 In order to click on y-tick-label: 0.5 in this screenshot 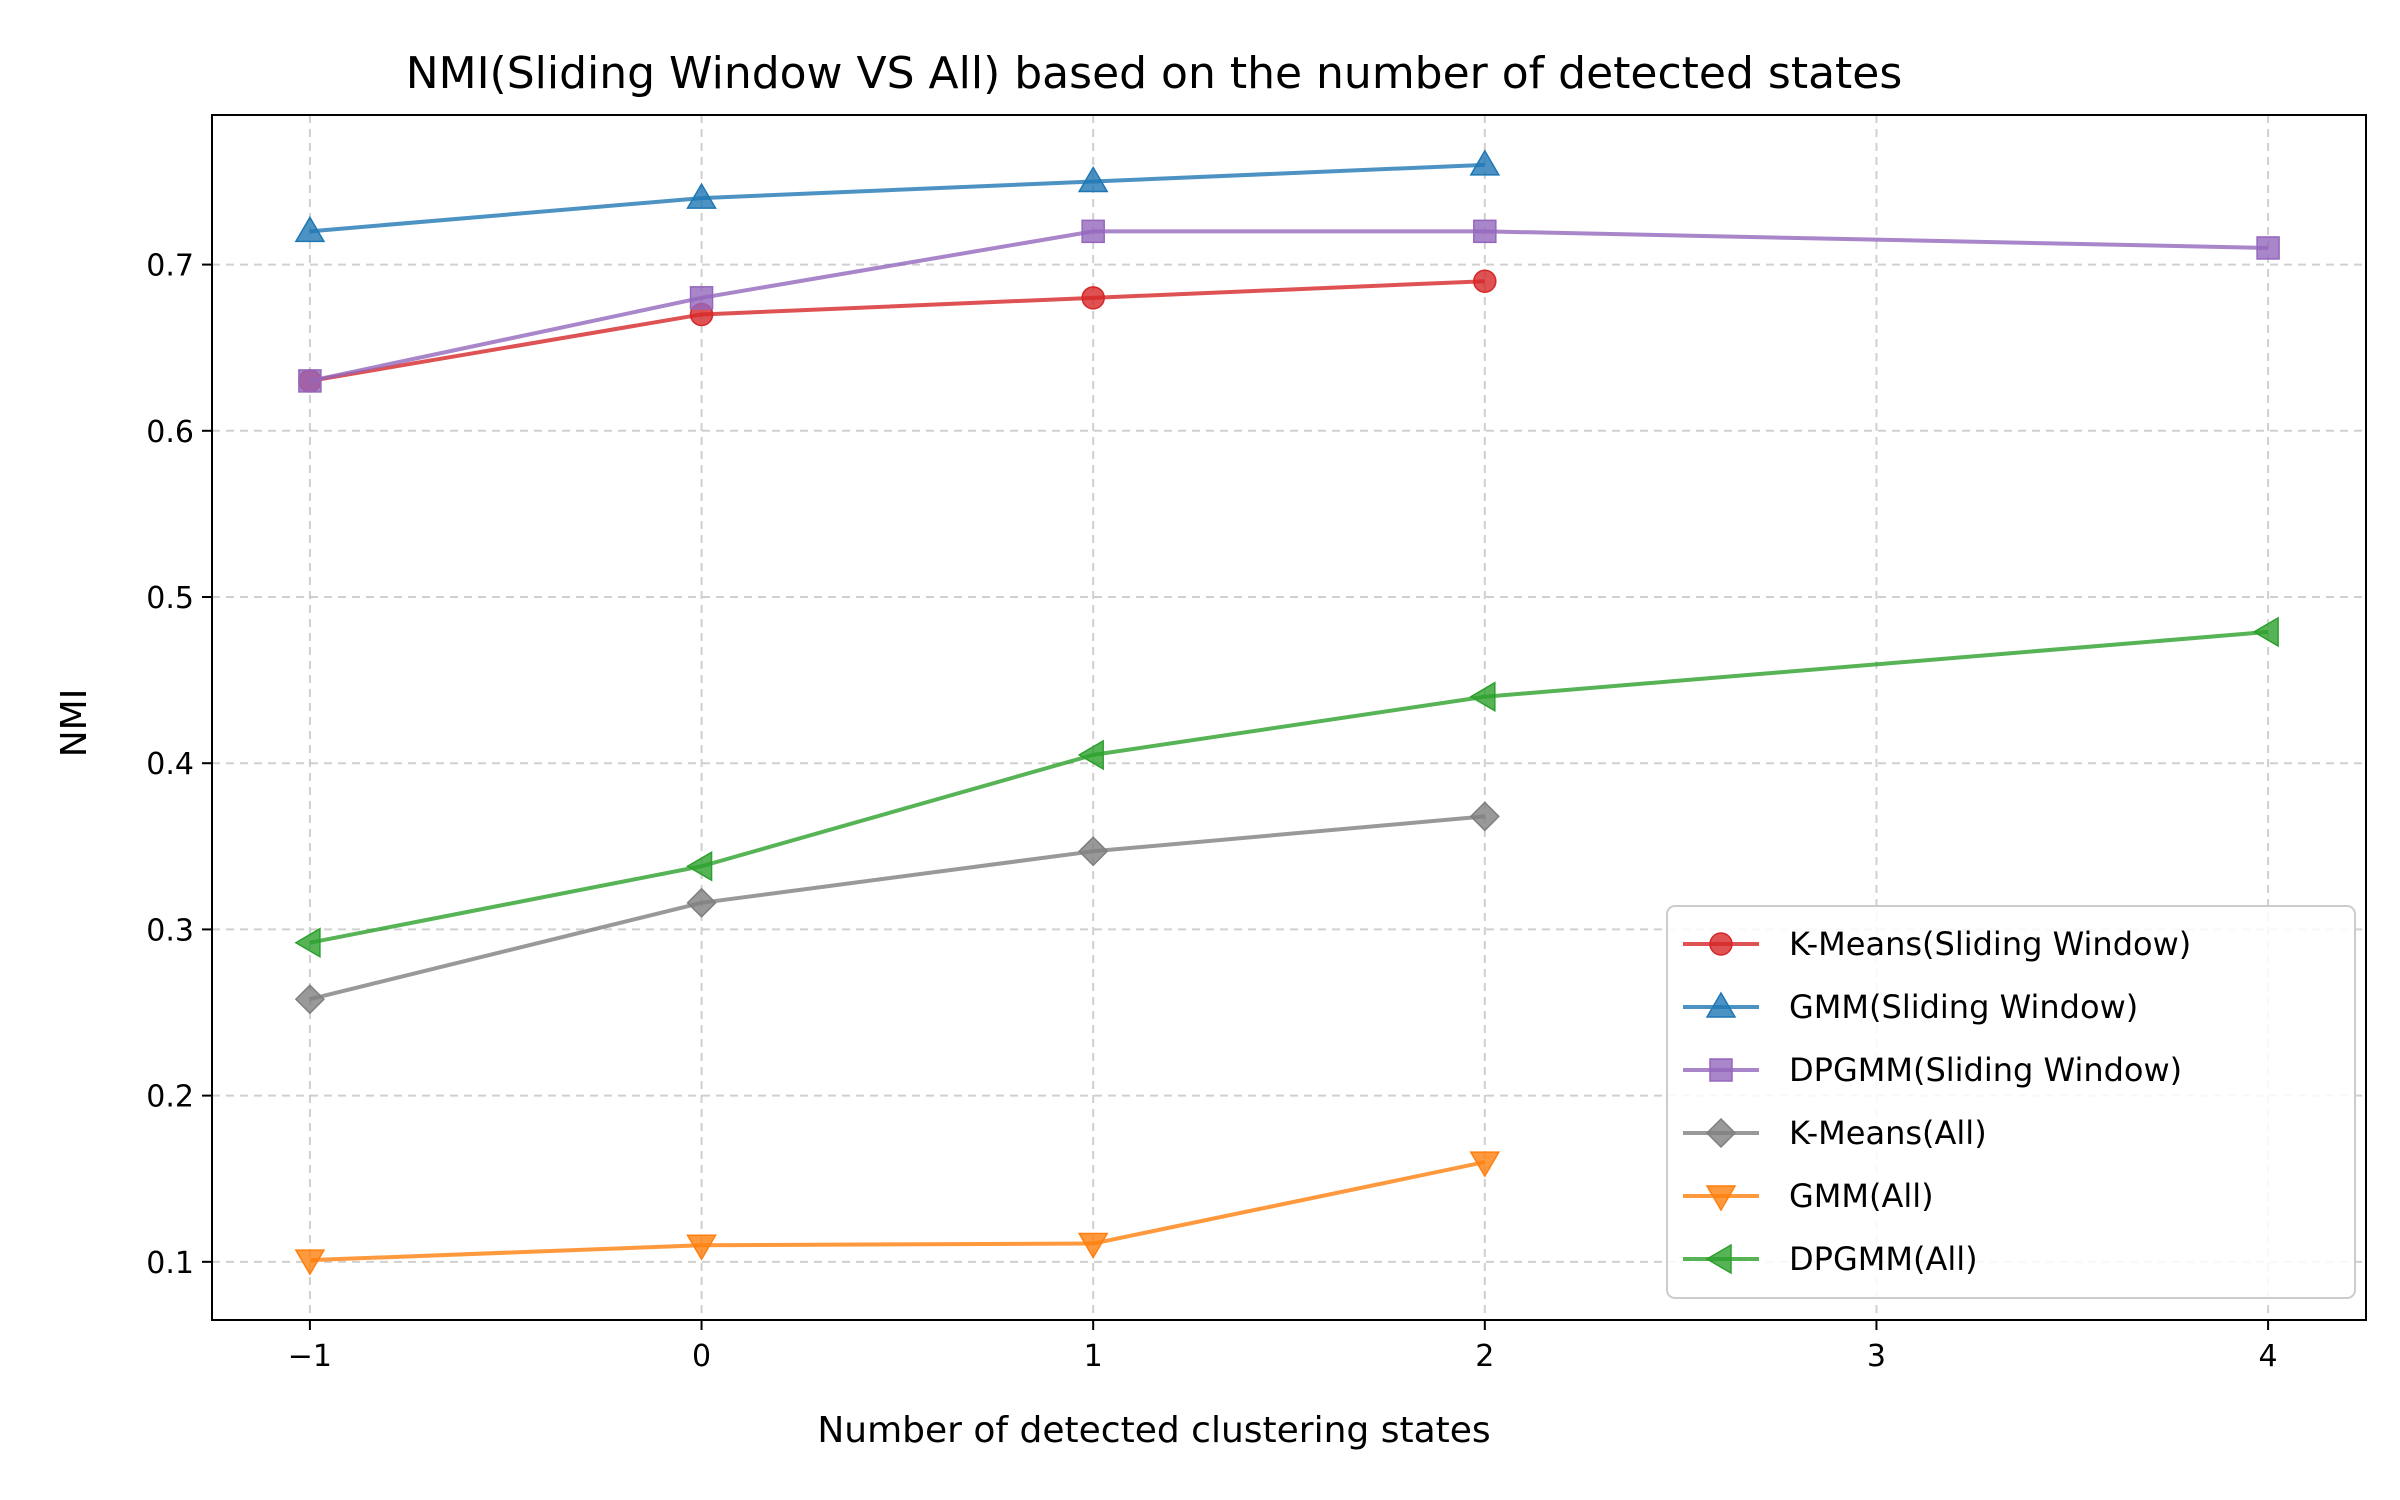, I will do `click(170, 598)`.